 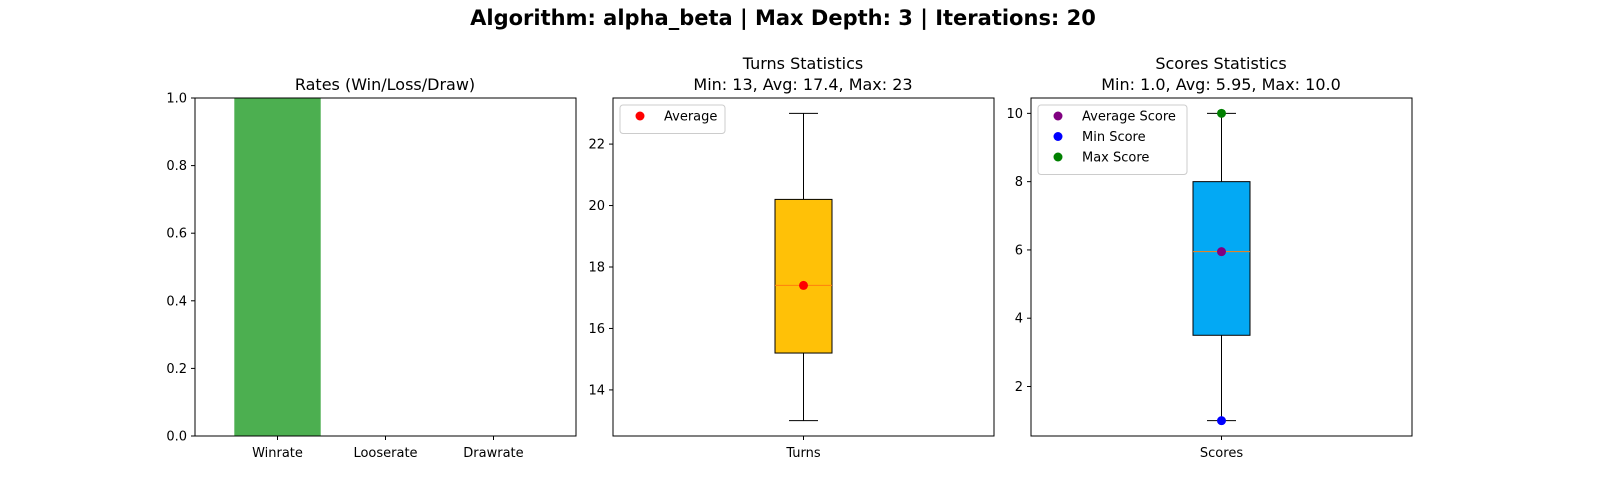 What do you see at coordinates (176, 301) in the screenshot?
I see `rates-y-tick-label: 0.4` at bounding box center [176, 301].